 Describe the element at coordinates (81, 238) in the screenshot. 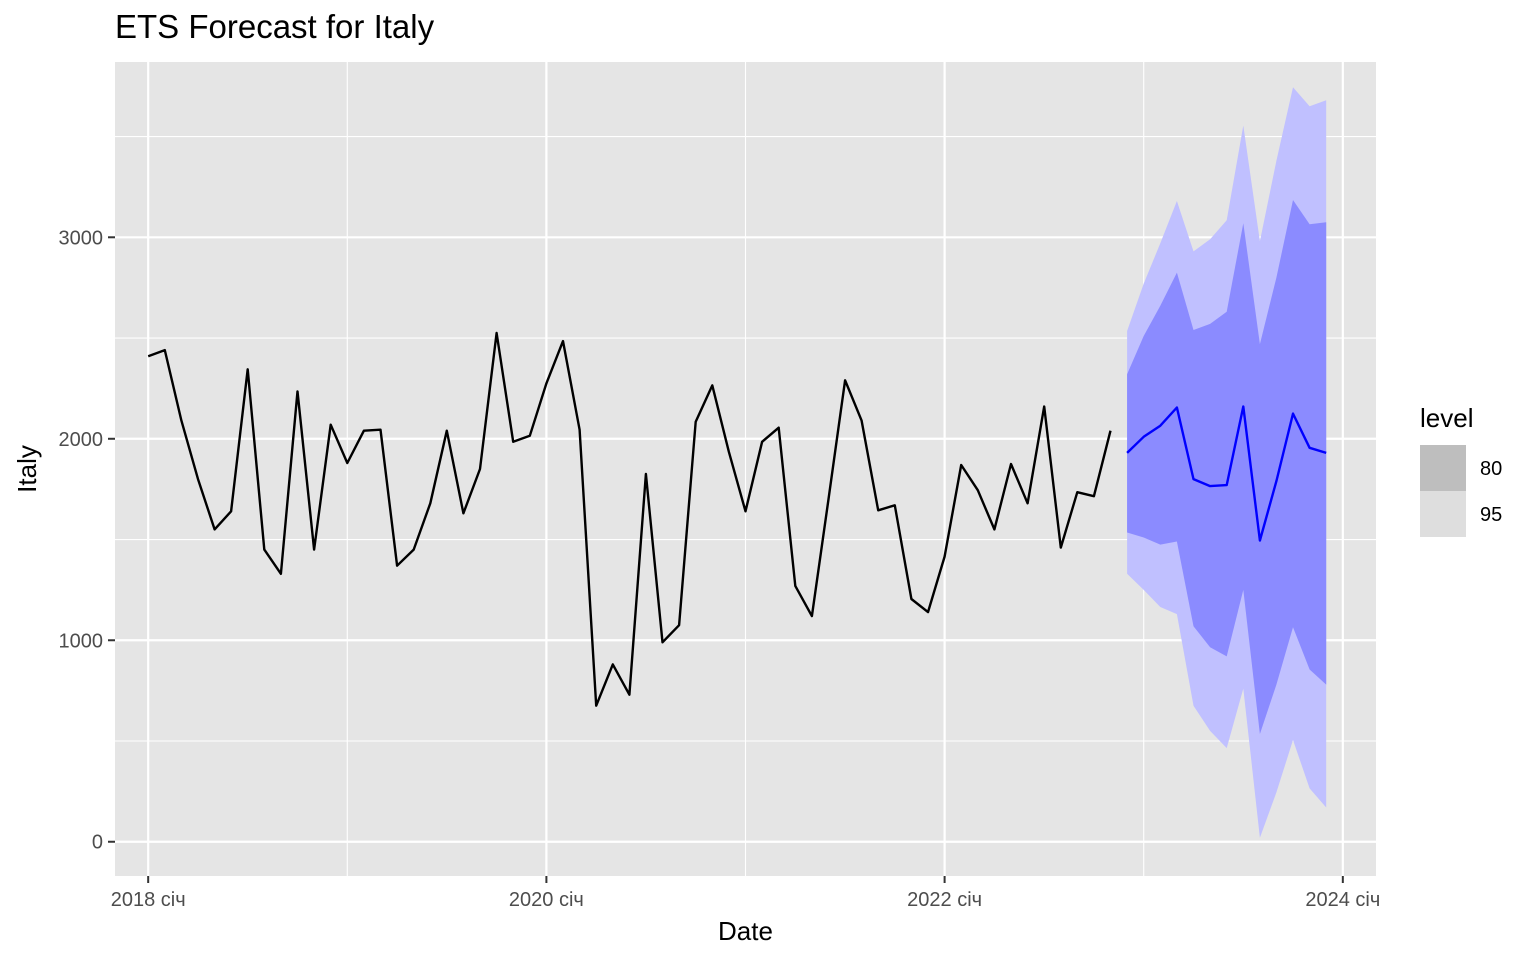

I see `y-tick-label: 3000` at that location.